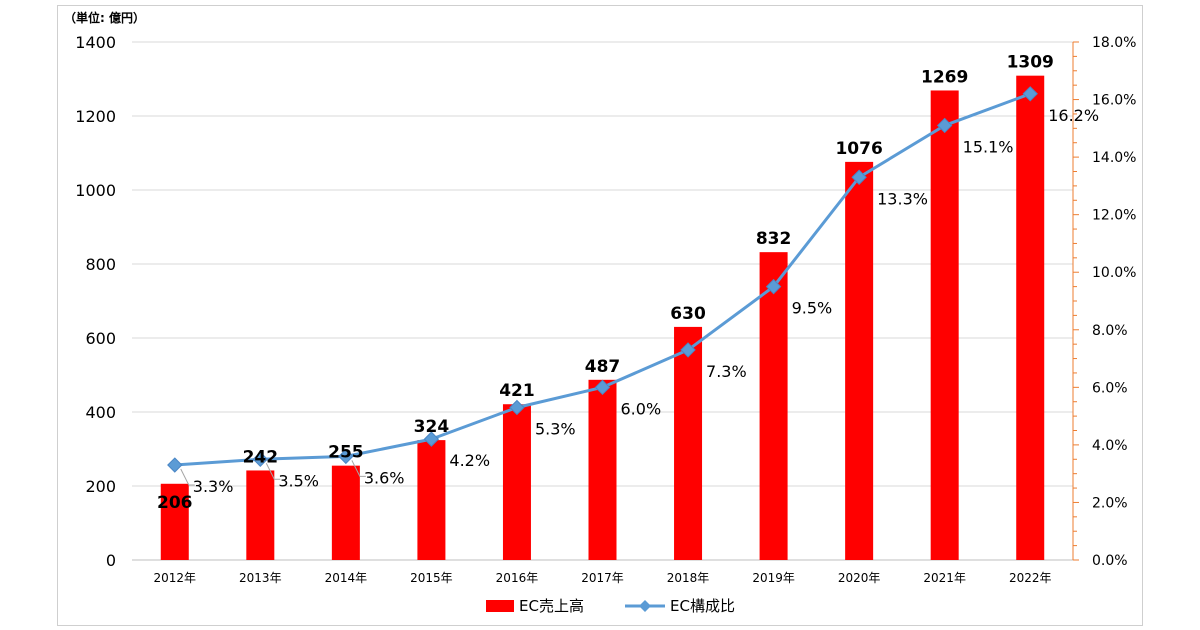 This screenshot has width=1200, height=630. What do you see at coordinates (100, 264) in the screenshot?
I see `y-left-tick-label: 800` at bounding box center [100, 264].